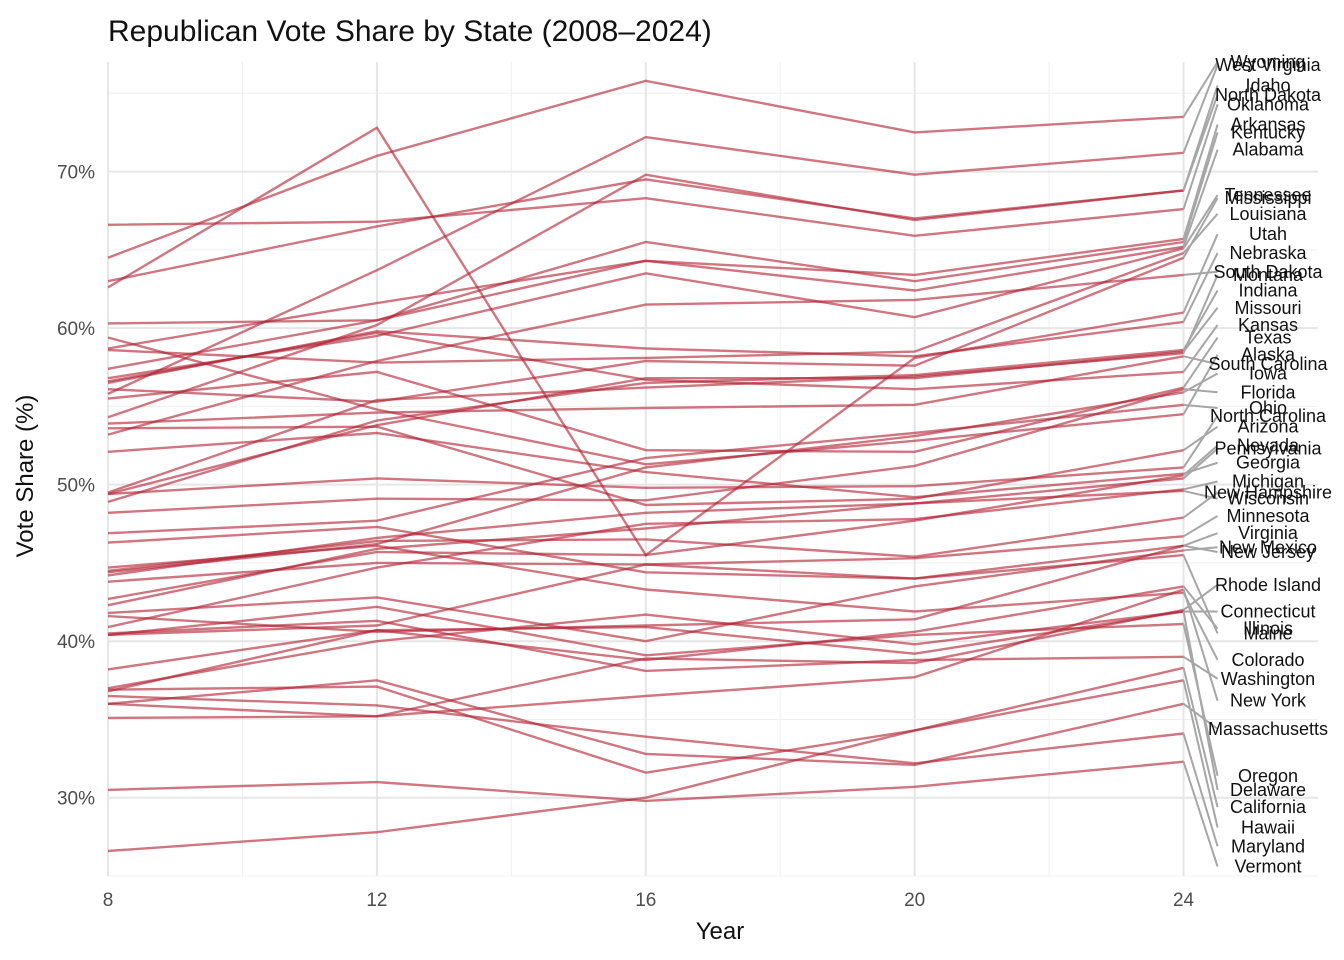 This screenshot has width=1344, height=960. What do you see at coordinates (1268, 533) in the screenshot?
I see `state-label: Virginia` at bounding box center [1268, 533].